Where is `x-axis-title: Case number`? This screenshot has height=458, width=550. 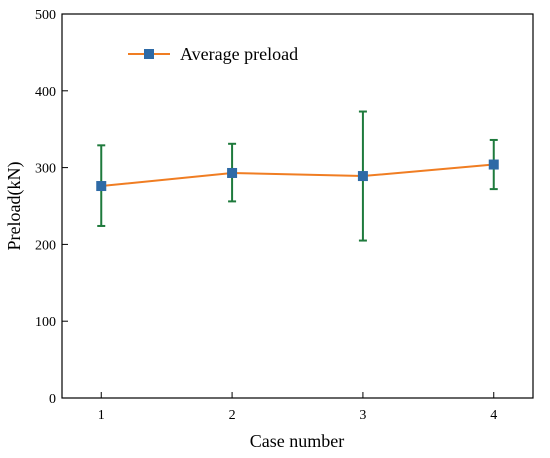
x-axis-title: Case number is located at coordinates (297, 441).